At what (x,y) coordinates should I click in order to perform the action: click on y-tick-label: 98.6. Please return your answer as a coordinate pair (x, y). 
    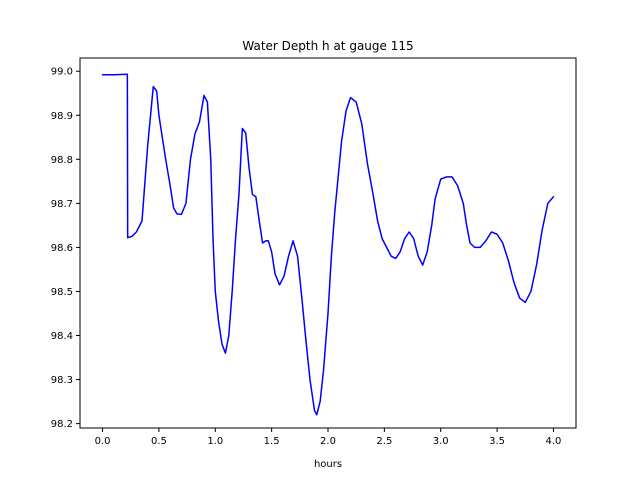
    Looking at the image, I should click on (62, 248).